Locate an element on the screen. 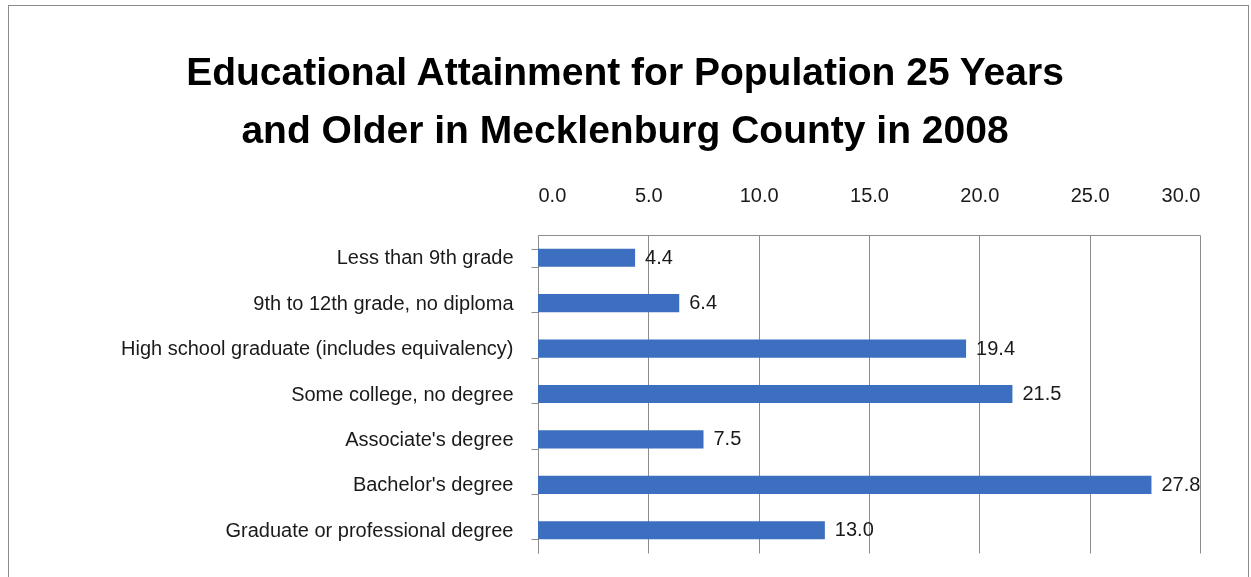  data-label: 4.4 is located at coordinates (659, 256).